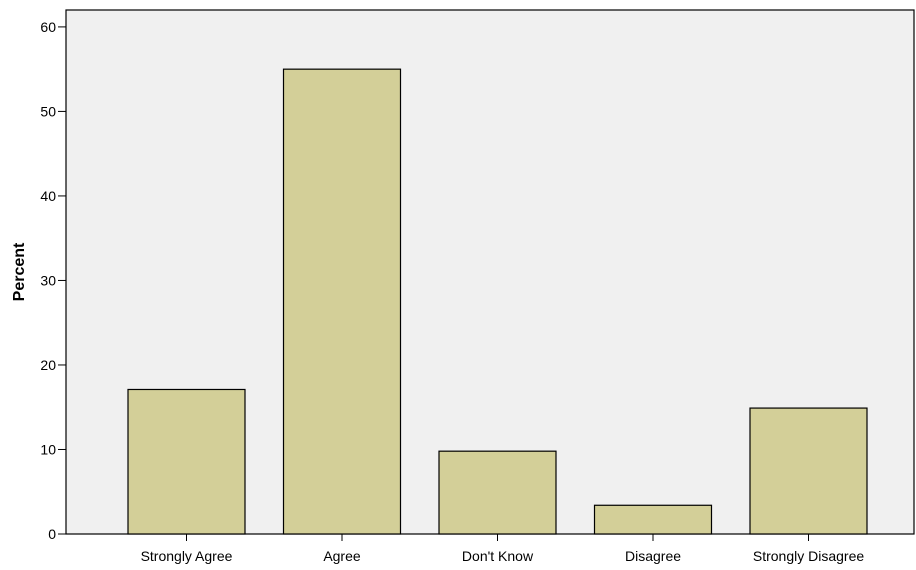 The width and height of the screenshot is (916, 570). Describe the element at coordinates (342, 556) in the screenshot. I see `x-tick-label: Agree` at that location.